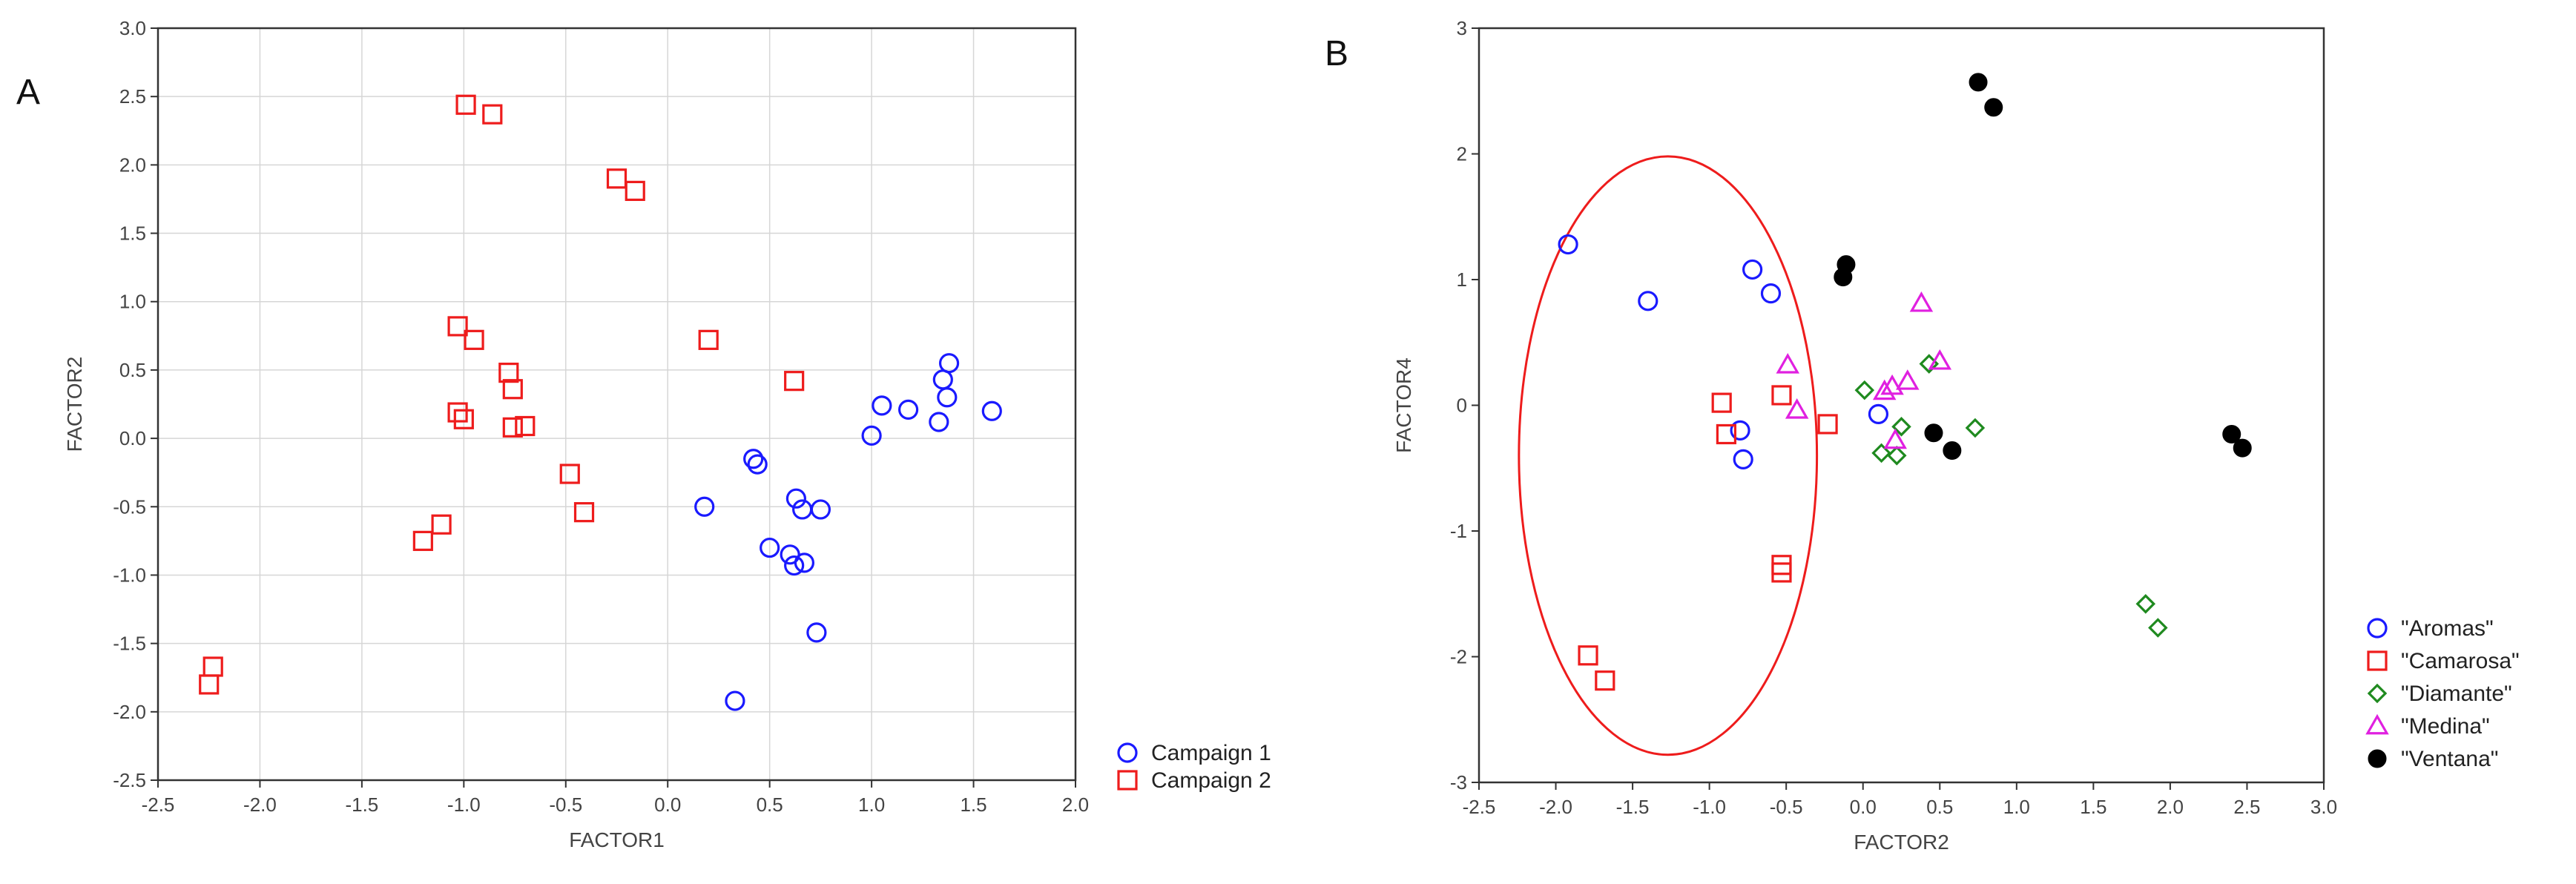 The image size is (2576, 884). Describe the element at coordinates (1462, 280) in the screenshot. I see `y-tick-label: 1` at that location.